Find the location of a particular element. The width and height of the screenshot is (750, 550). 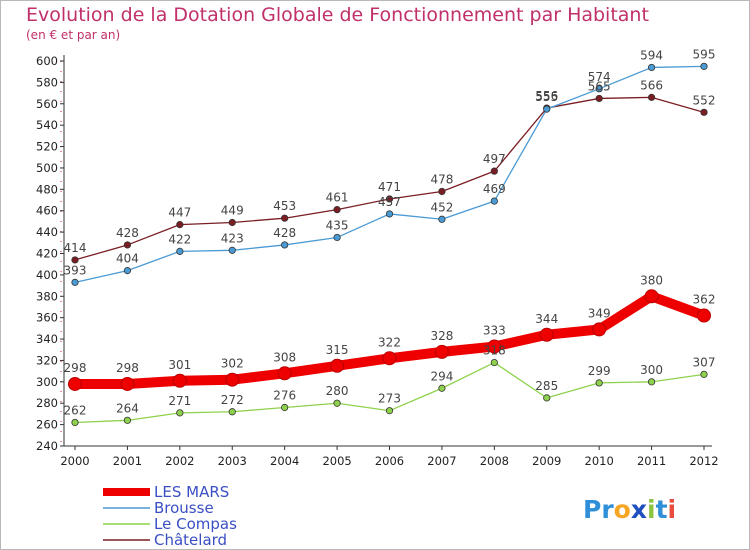

data-label-les-mars: 344 is located at coordinates (546, 319).